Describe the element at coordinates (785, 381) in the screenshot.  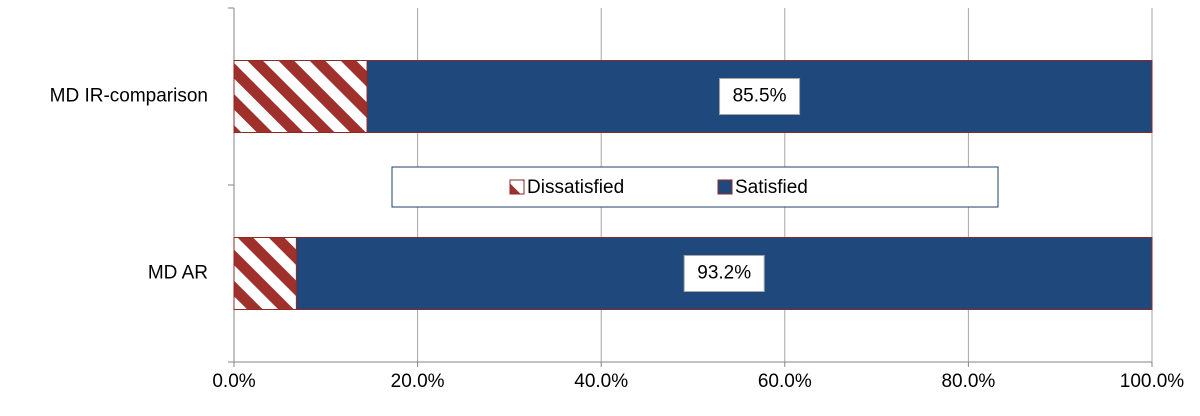
I see `x-tick-label: 60.0%` at that location.